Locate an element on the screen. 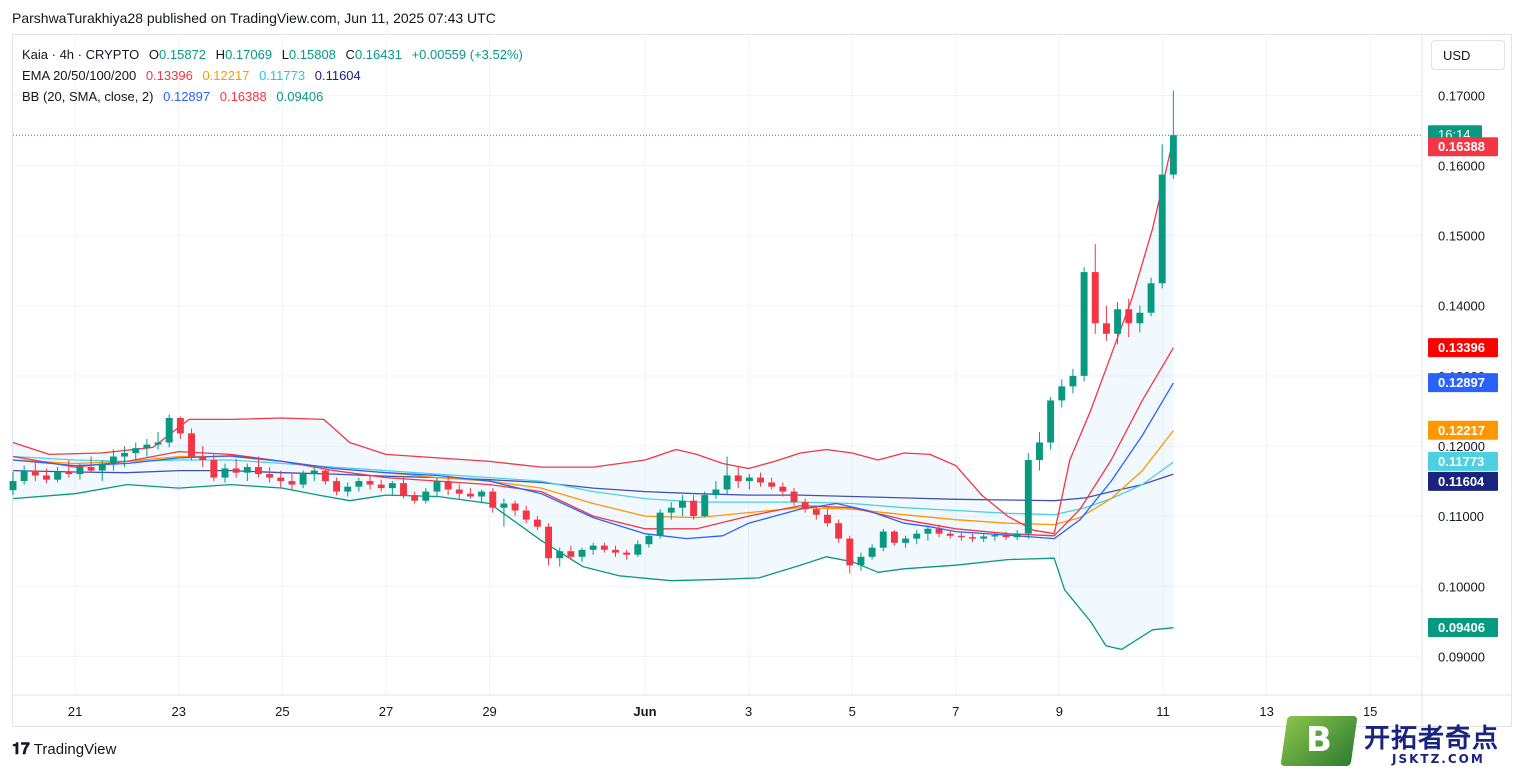 This screenshot has width=1525, height=772. tradingview-logo: 𝟏𝟕 TradingView is located at coordinates (64, 750).